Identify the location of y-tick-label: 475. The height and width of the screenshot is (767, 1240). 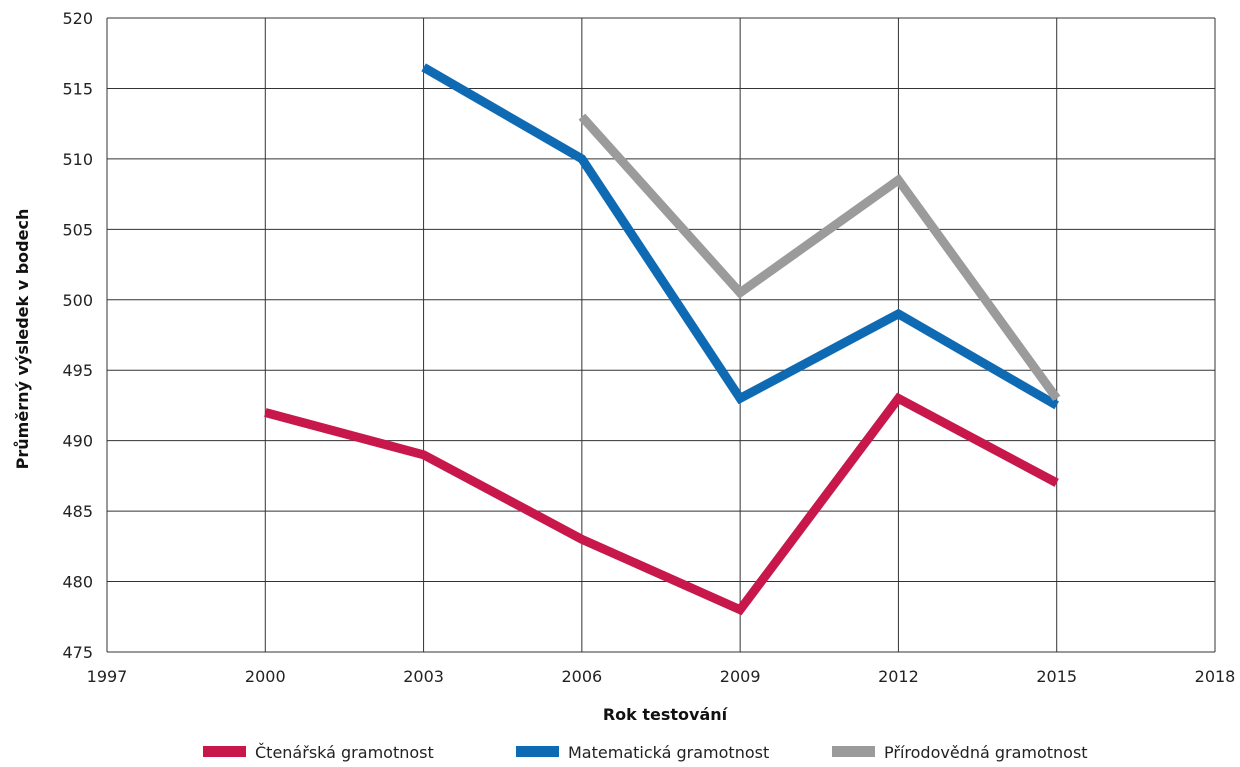
(77, 652).